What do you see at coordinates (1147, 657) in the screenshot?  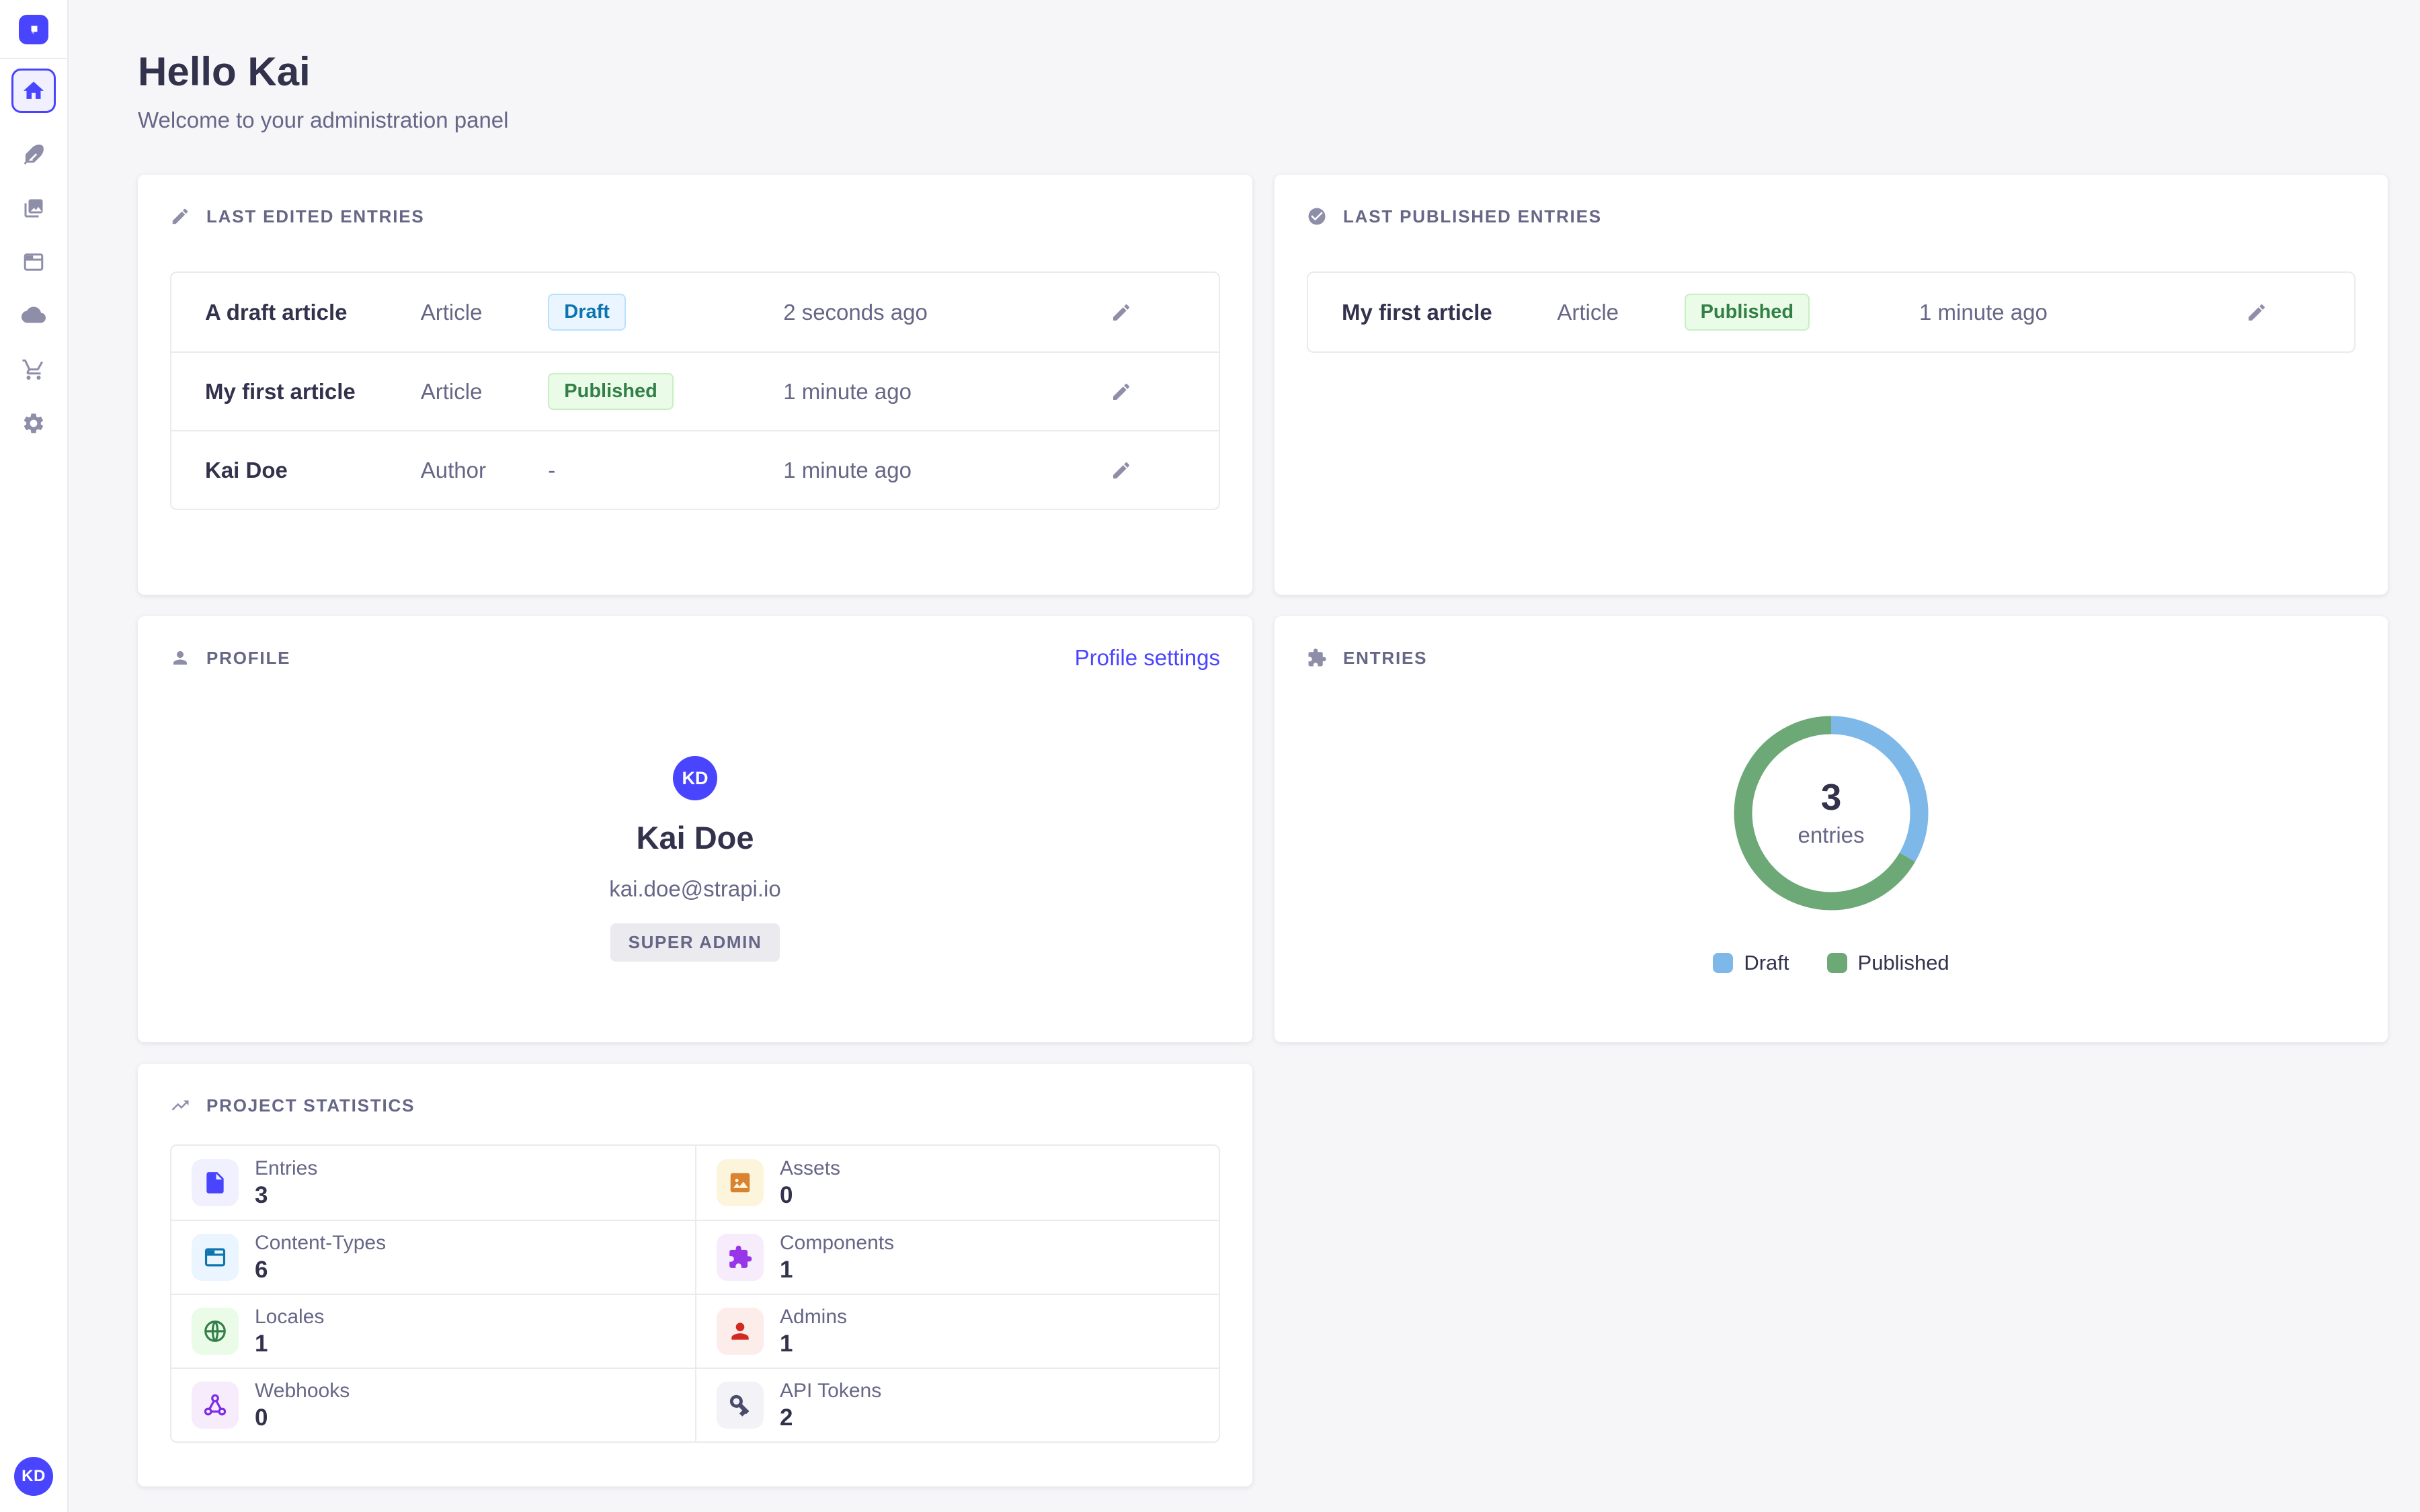 I see `profile-settings-link: Profile settings` at bounding box center [1147, 657].